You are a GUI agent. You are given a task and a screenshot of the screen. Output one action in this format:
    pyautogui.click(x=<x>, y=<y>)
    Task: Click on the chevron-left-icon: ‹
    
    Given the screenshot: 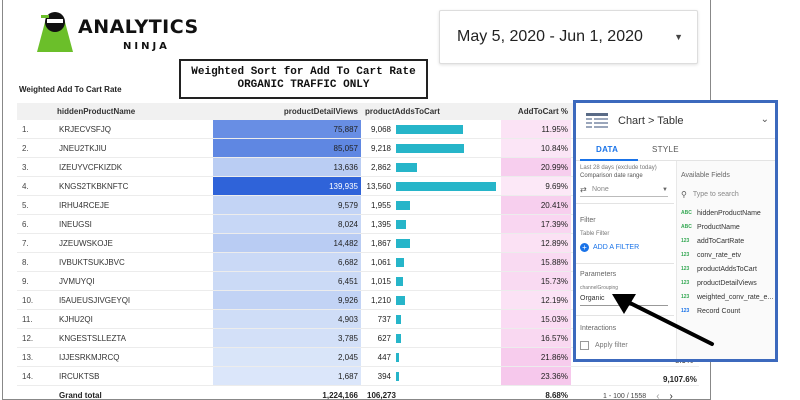 What is the action you would take?
    pyautogui.click(x=658, y=395)
    